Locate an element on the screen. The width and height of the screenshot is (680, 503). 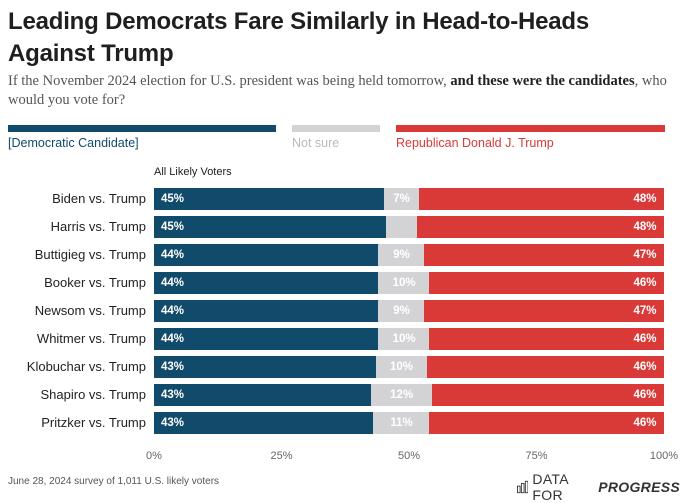
category-label: Biden vs. Trump is located at coordinates (99, 198).